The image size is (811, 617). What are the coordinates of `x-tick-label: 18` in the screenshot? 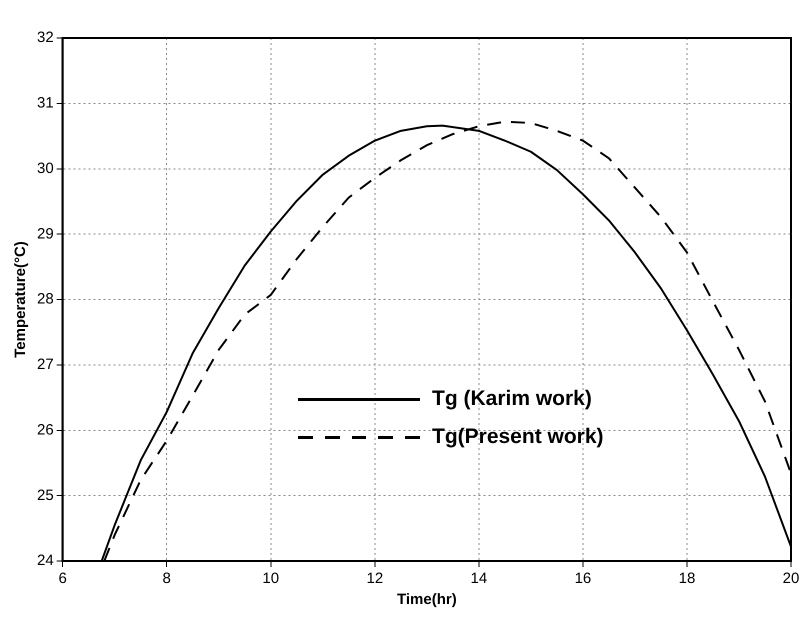 It's located at (687, 579).